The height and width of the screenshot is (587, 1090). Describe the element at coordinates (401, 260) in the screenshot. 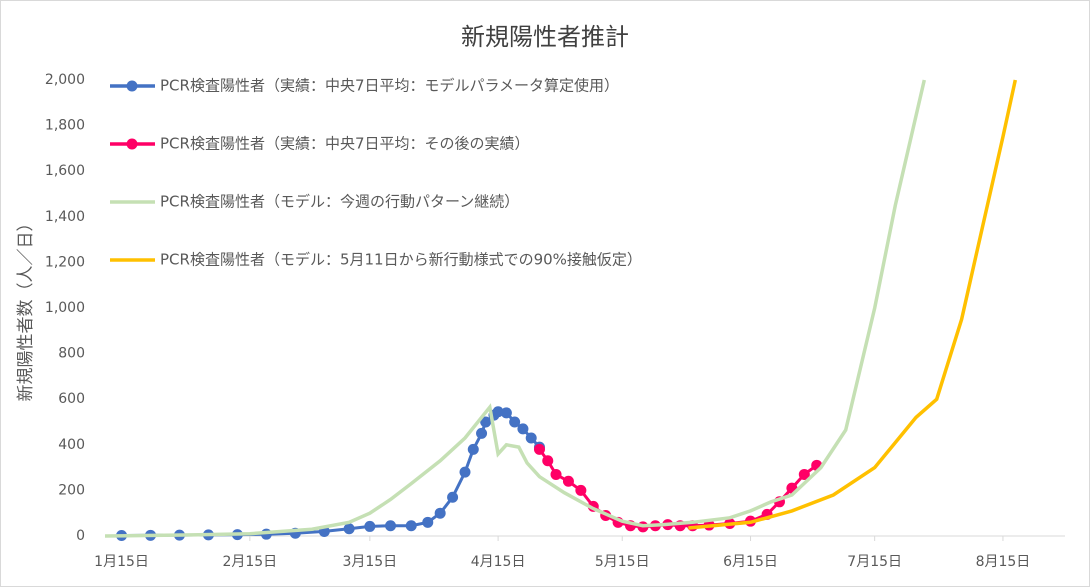

I see `legend-label: PCR検査陽性者（モデル：5月11日から新行動様式での90%接触仮定）` at that location.